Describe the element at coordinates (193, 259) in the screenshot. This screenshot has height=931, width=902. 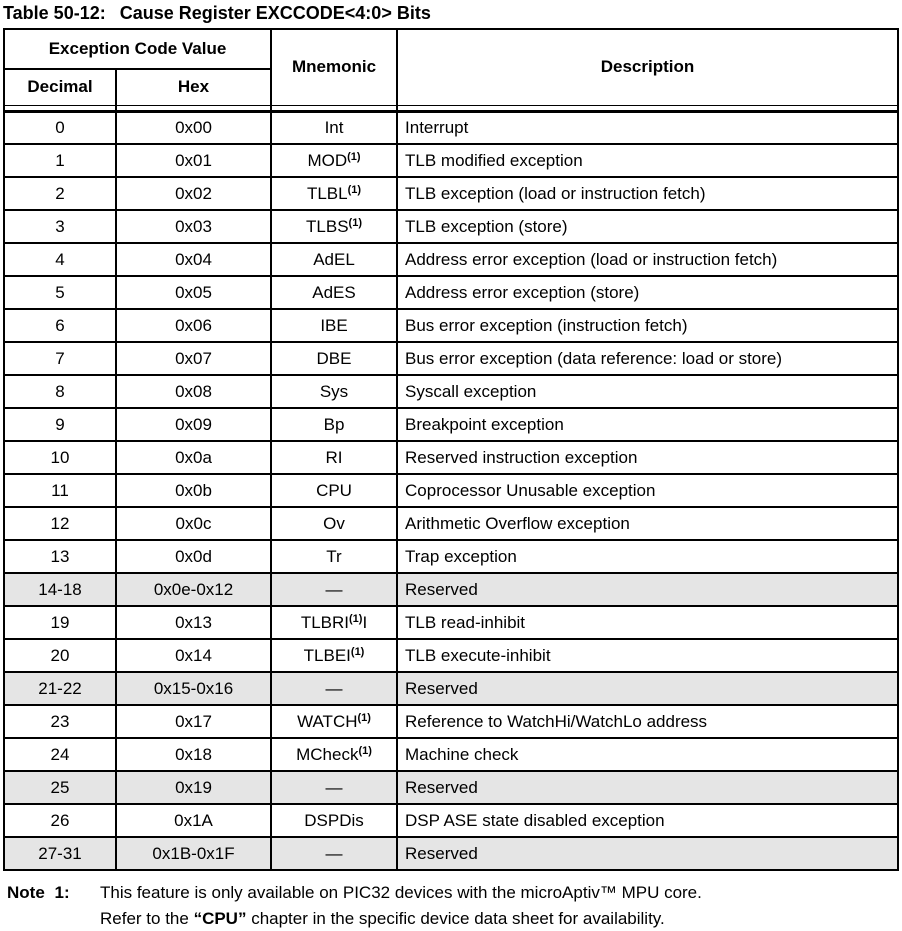
I see `hex-cell: 0x04` at that location.